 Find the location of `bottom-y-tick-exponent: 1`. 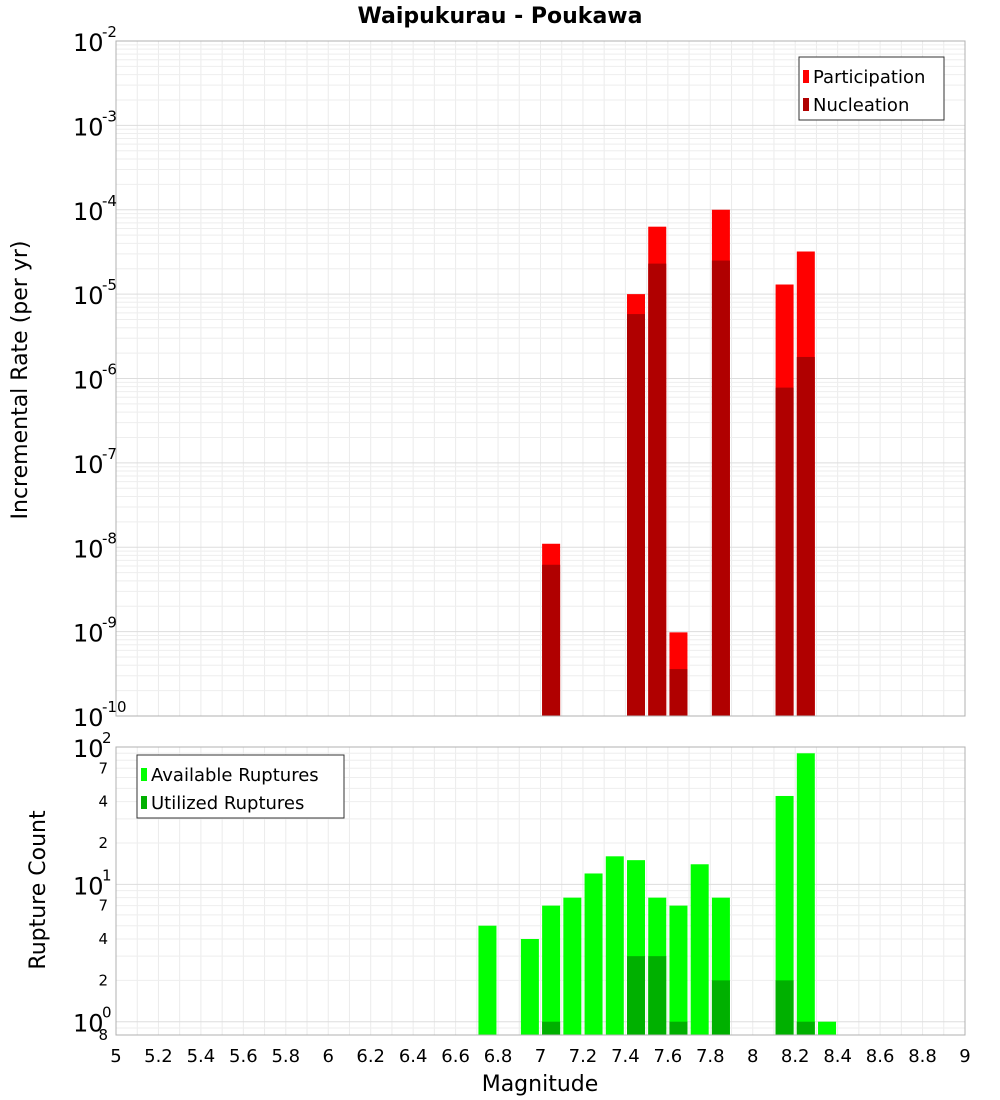

bottom-y-tick-exponent: 1 is located at coordinates (107, 875).